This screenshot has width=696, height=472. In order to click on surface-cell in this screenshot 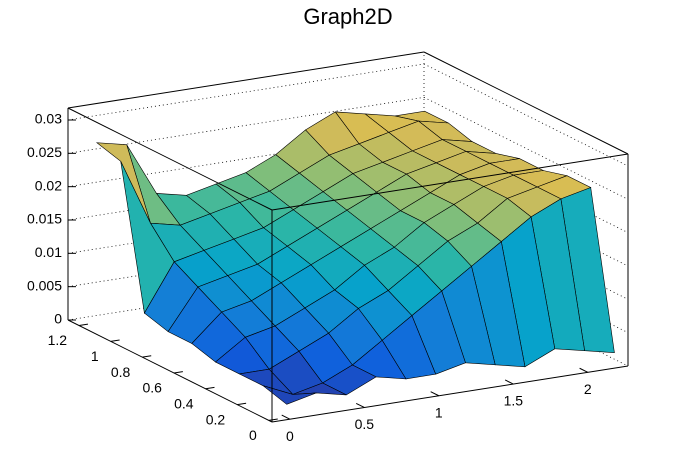, I will do `click(289, 395)`.